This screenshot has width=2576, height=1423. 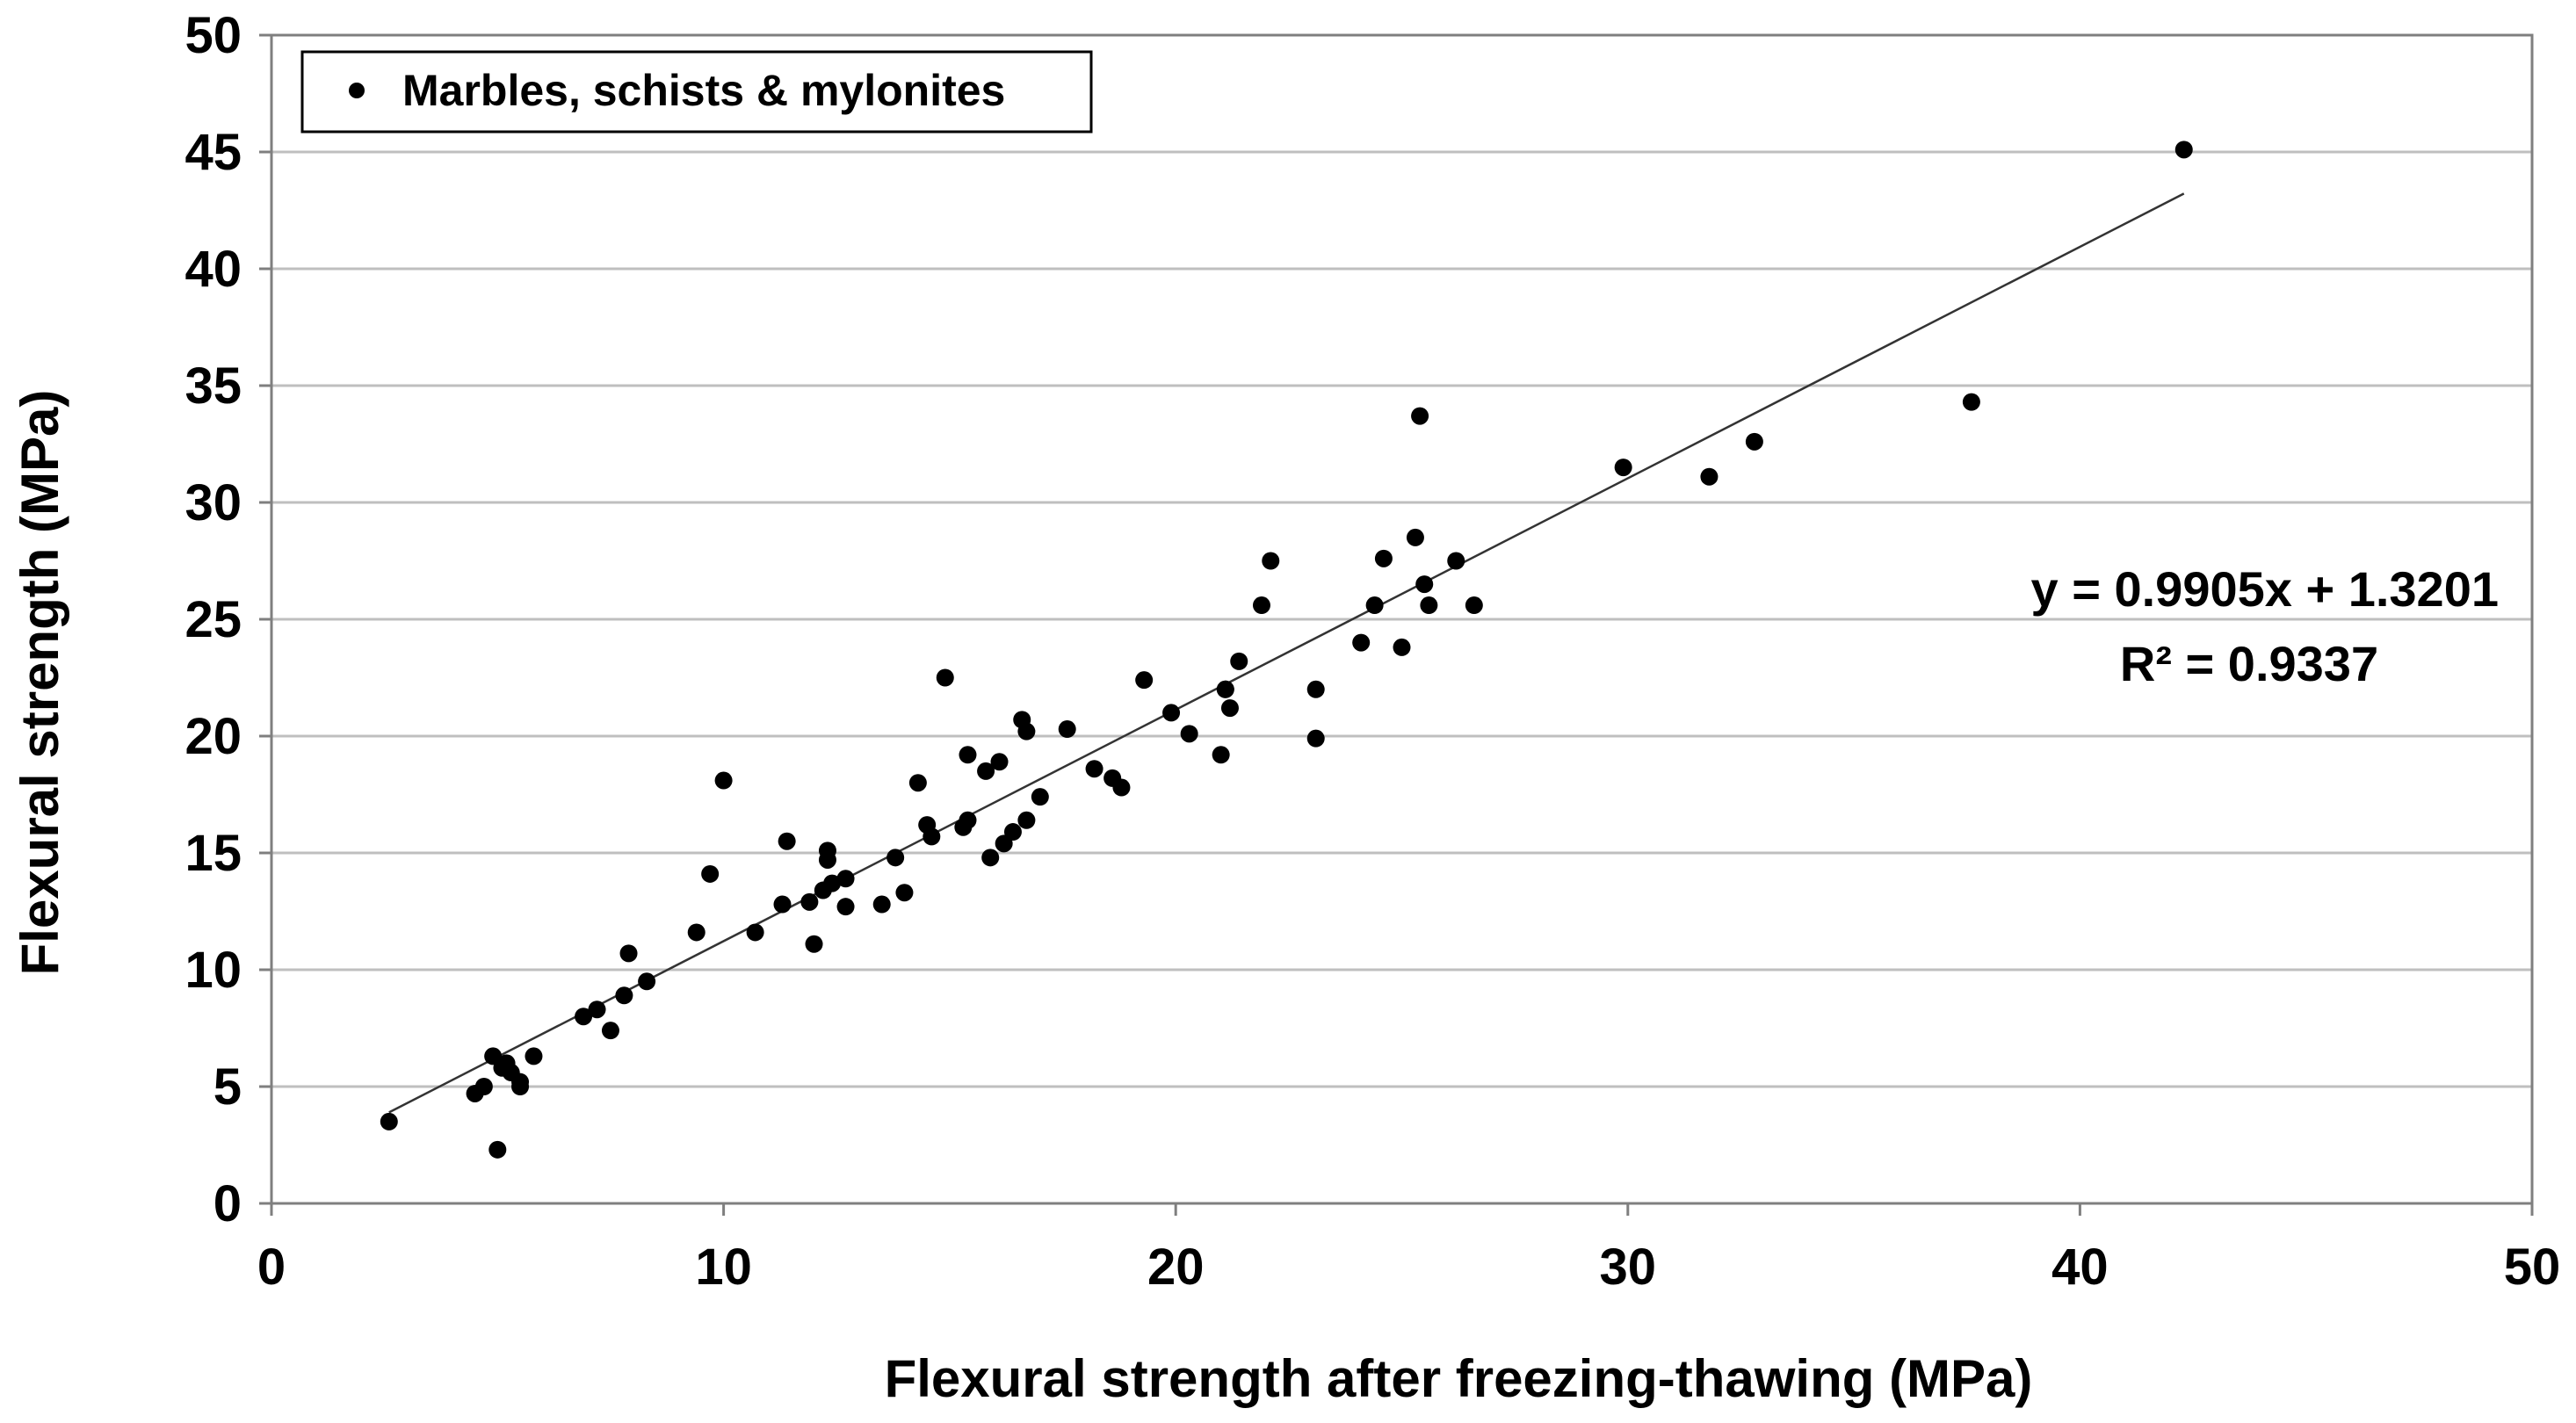 What do you see at coordinates (271, 1268) in the screenshot?
I see `x-tick-label: 0` at bounding box center [271, 1268].